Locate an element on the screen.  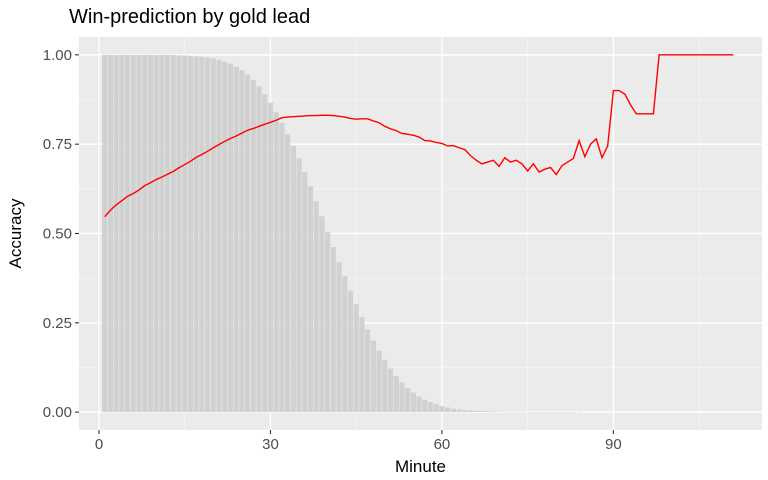
y-tick-label: 0.50 is located at coordinates (57, 234).